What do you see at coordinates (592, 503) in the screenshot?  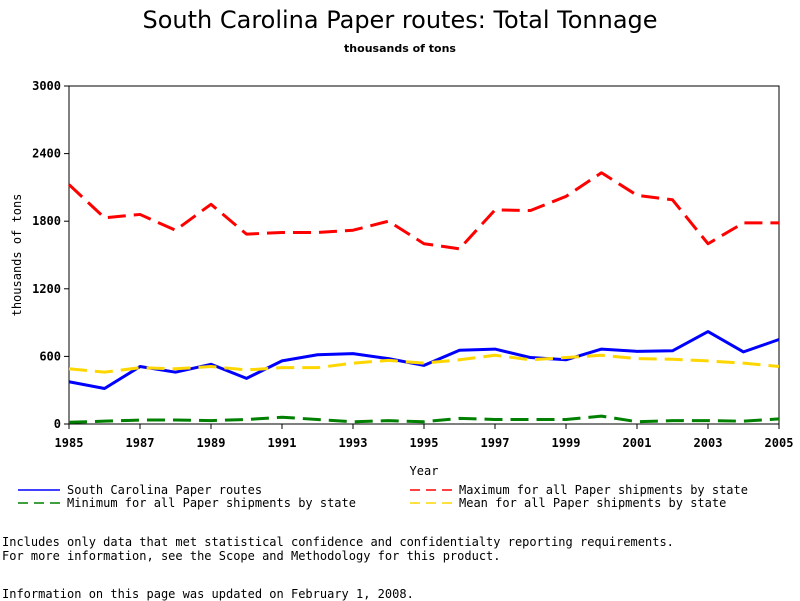 I see `legend-label: Mean for all Paper shipments by state` at bounding box center [592, 503].